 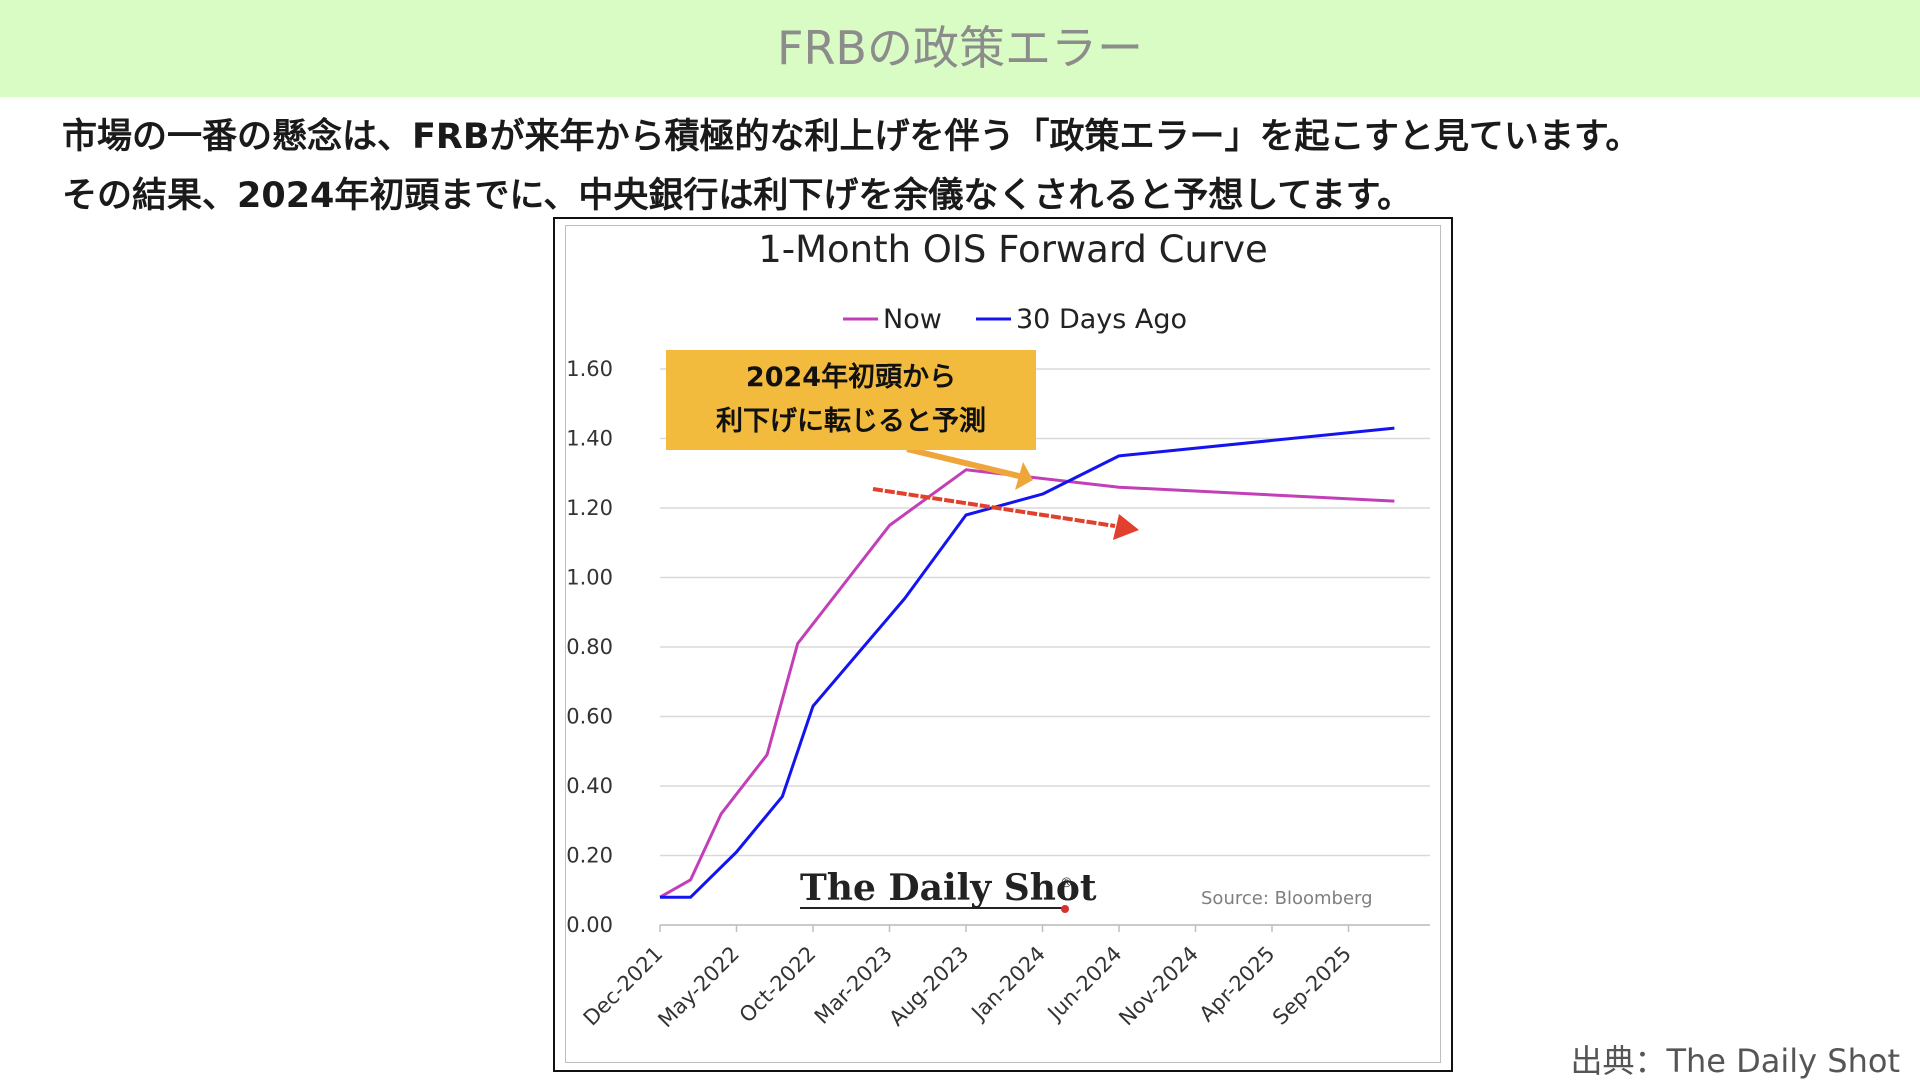 I want to click on source-credit: 出典：The Daily Shot, so click(x=1735, y=1061).